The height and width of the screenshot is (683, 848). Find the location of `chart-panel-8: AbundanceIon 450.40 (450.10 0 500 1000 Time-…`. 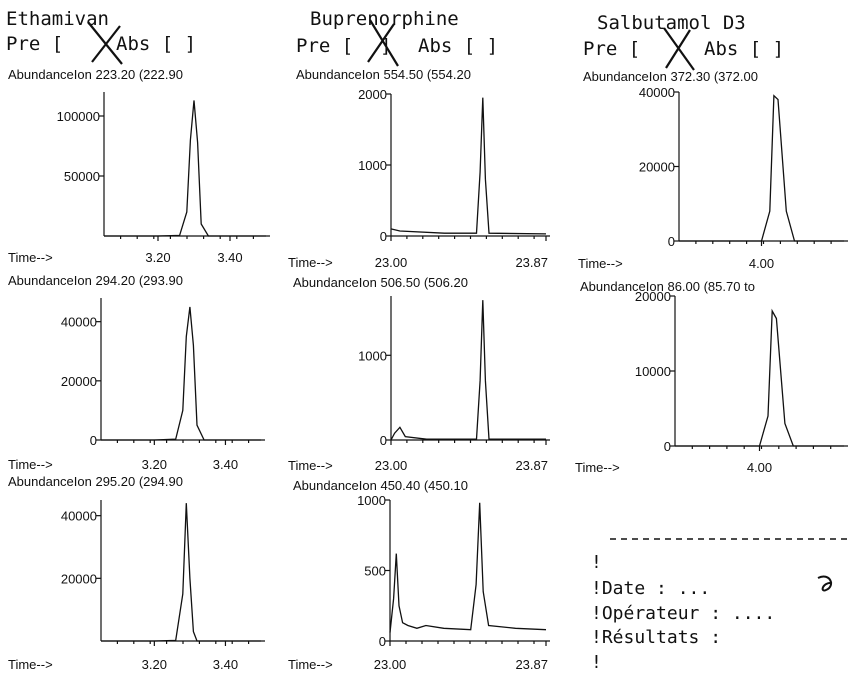

chart-panel-8: AbundanceIon 450.40 (450.10 0 500 1000 Time-… is located at coordinates (419, 575).